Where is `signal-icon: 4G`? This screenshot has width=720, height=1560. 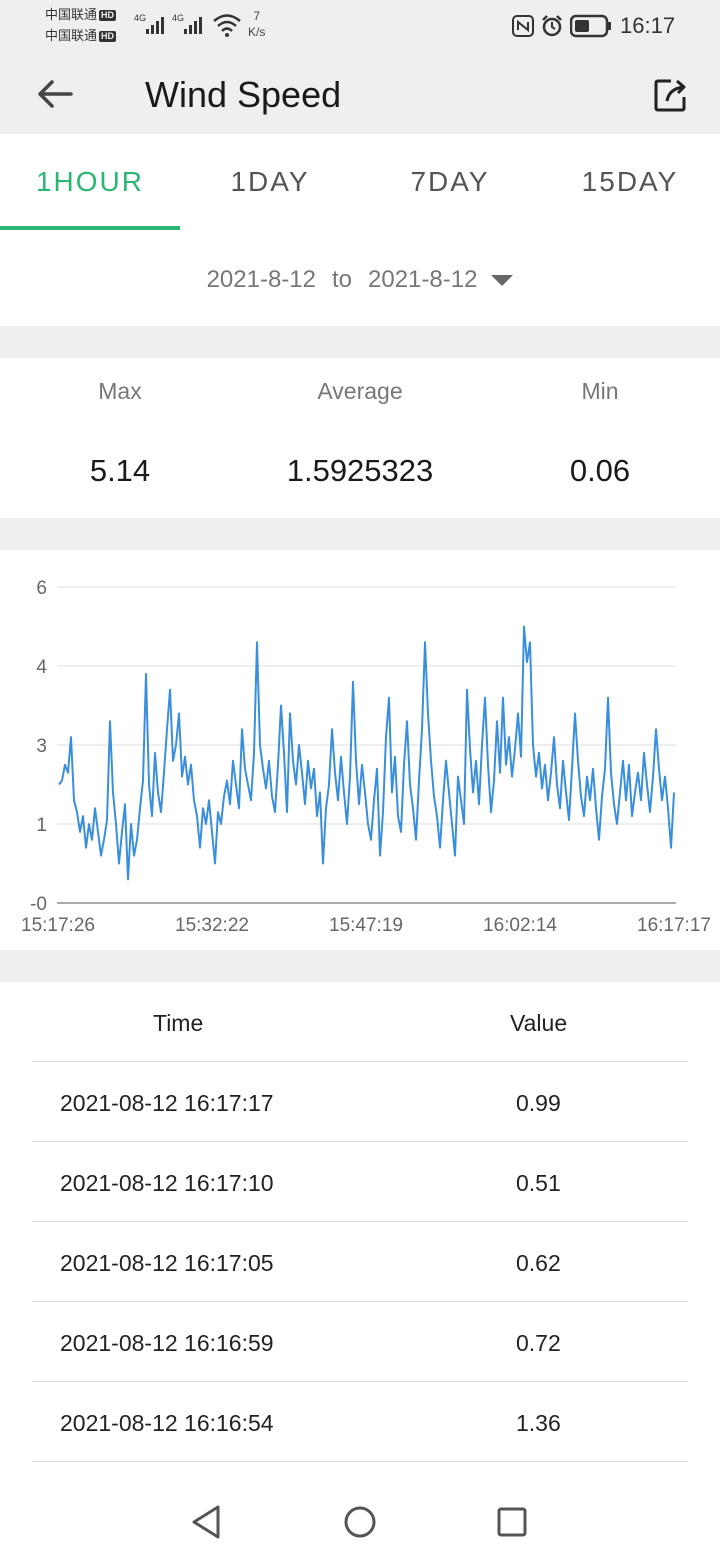 signal-icon: 4G is located at coordinates (149, 23).